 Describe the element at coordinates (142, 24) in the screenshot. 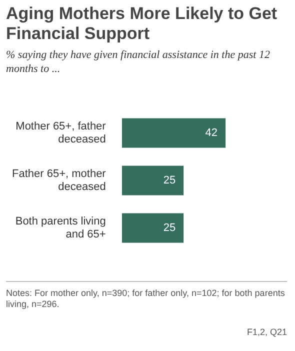

I see `chart-title: Aging Mothers More Likely to Get Financial Support` at that location.